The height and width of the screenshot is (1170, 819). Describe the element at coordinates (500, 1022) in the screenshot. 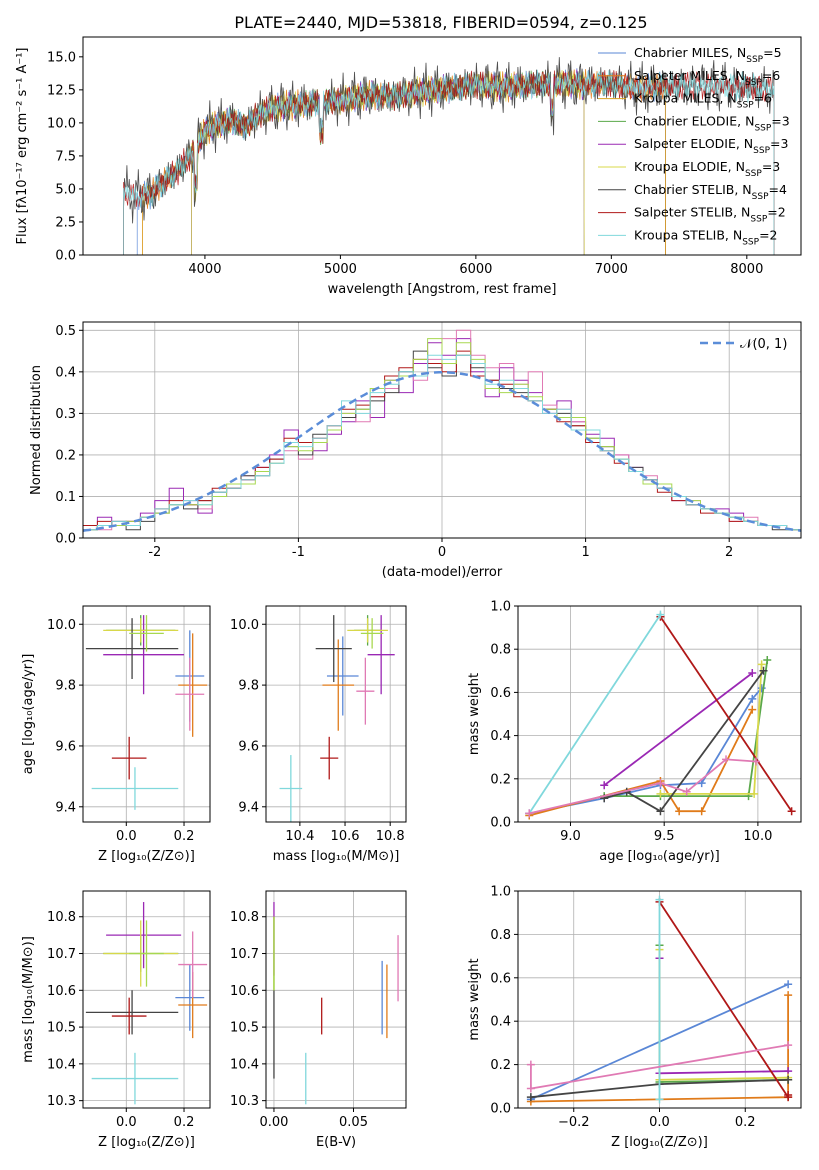

I see `y-tick-label: 0.4` at that location.